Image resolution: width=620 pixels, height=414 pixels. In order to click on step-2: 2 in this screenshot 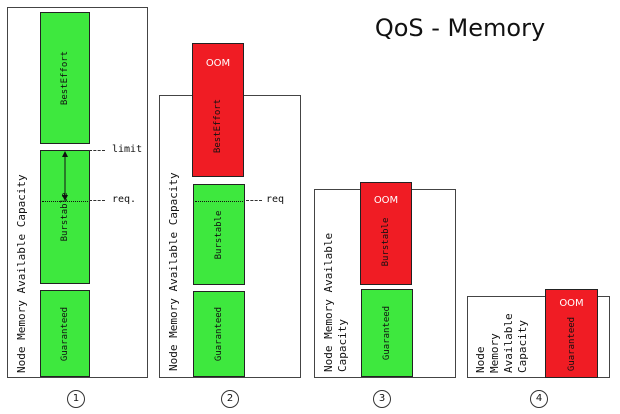, I will do `click(230, 399)`.